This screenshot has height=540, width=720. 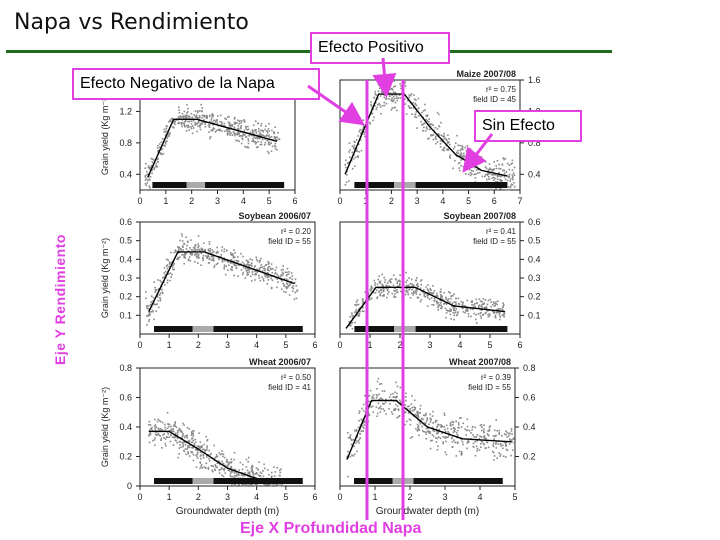 I want to click on x-tick-label: 6, so click(x=519, y=345).